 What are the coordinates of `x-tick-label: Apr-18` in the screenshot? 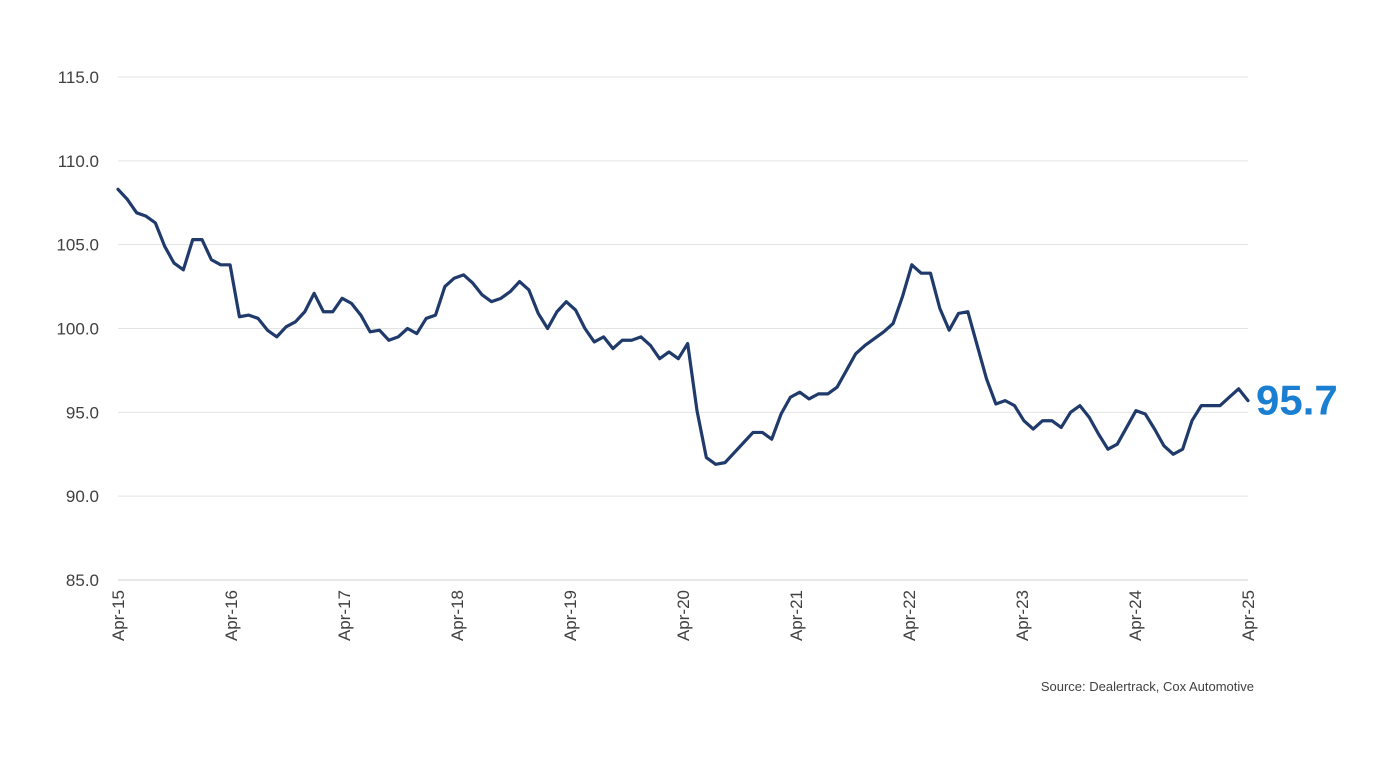 It's located at (457, 615).